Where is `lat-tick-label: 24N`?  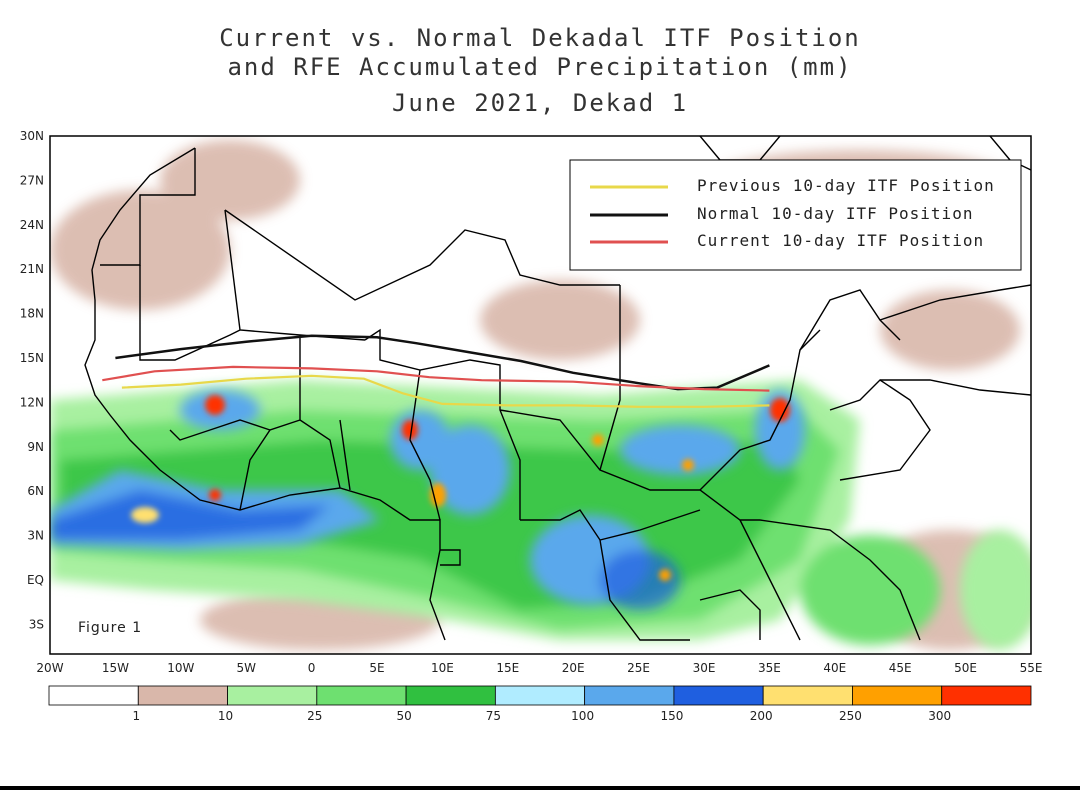 lat-tick-label: 24N is located at coordinates (32, 225).